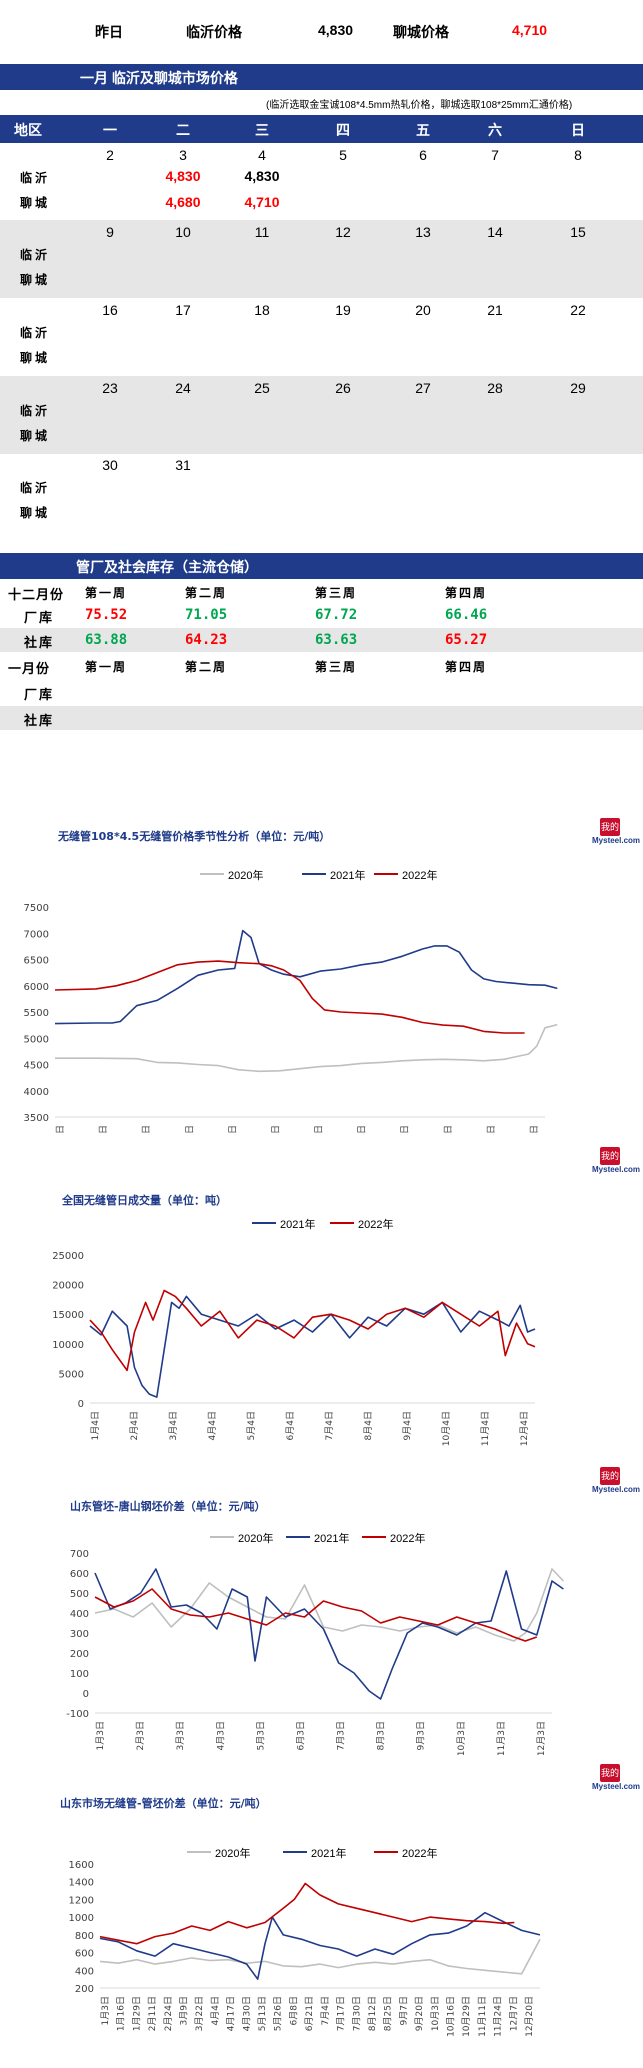  What do you see at coordinates (421, 1735) in the screenshot?
I see `x-tick-label: 9月3日` at bounding box center [421, 1735].